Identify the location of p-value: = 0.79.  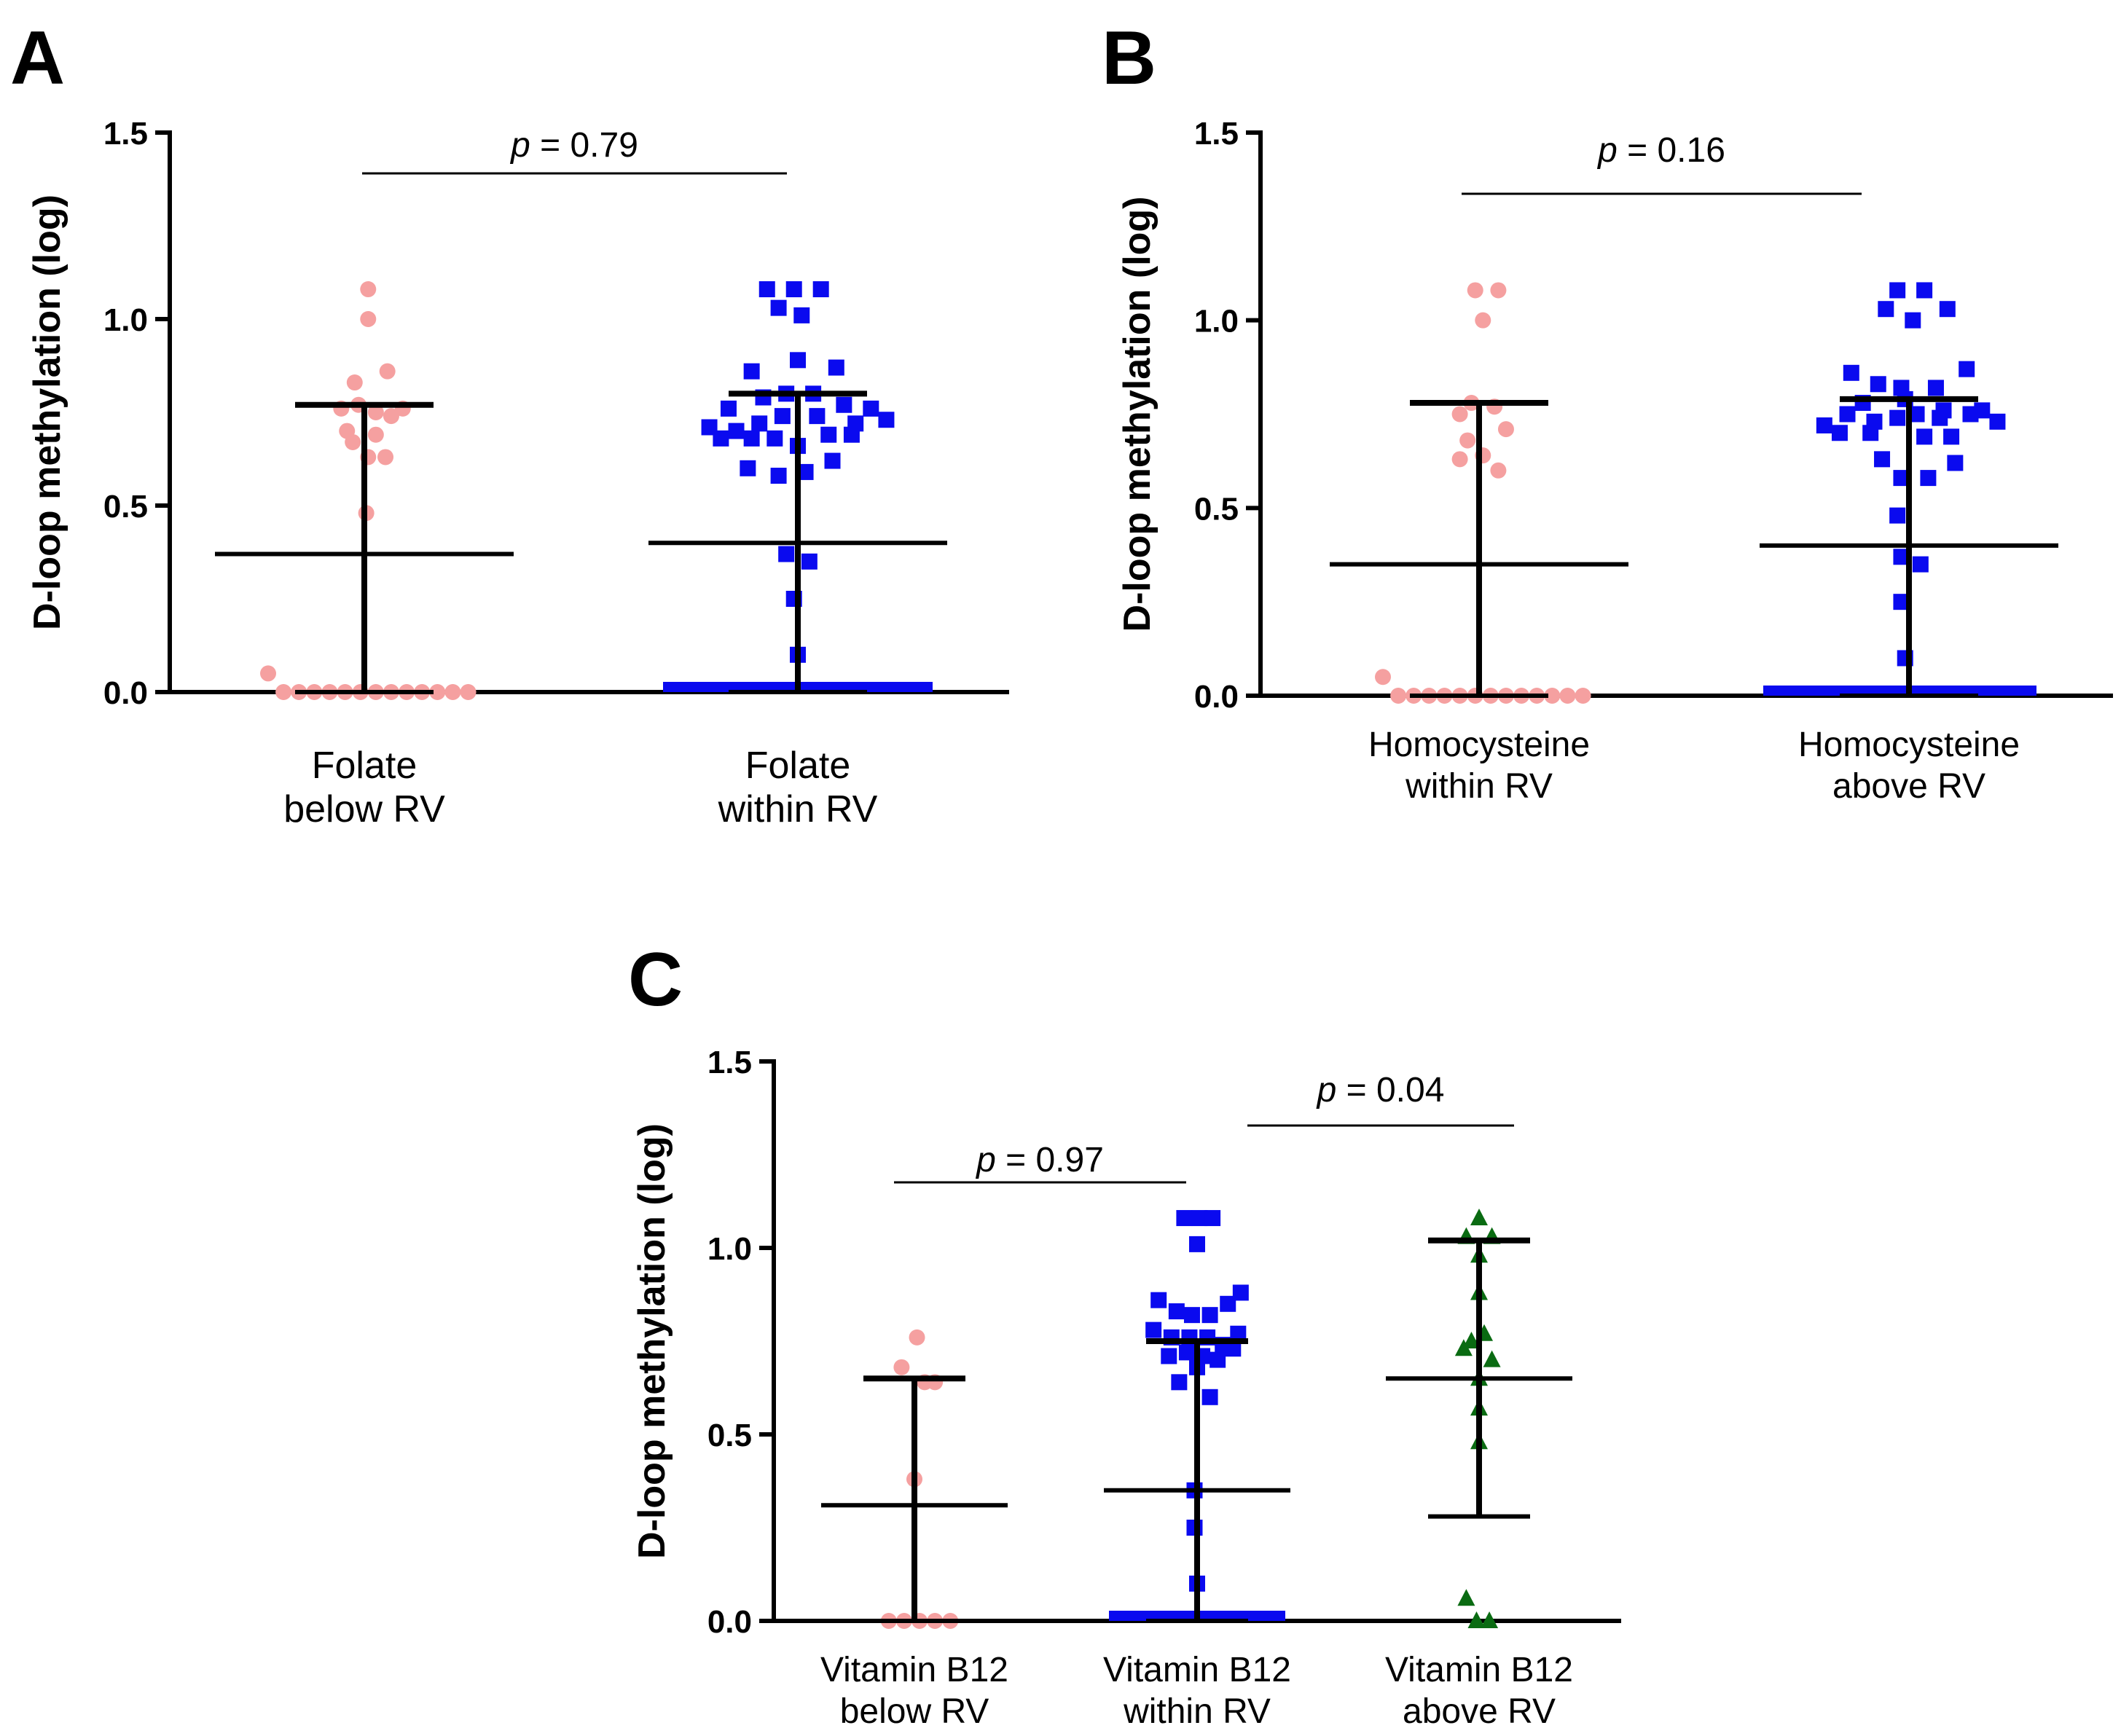
(584, 145).